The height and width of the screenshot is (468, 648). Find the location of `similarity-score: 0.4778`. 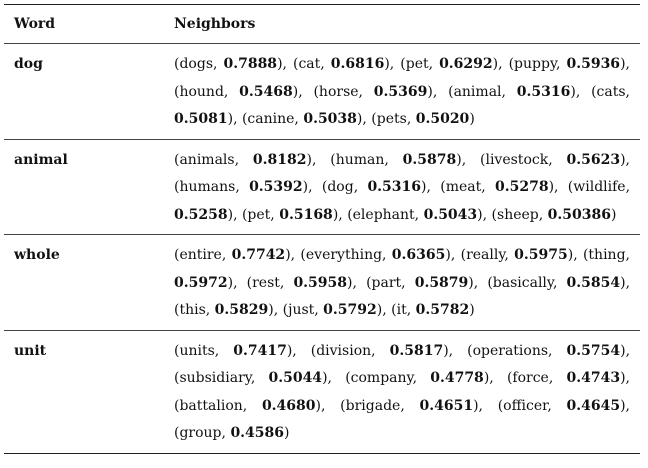

similarity-score: 0.4778 is located at coordinates (457, 378).